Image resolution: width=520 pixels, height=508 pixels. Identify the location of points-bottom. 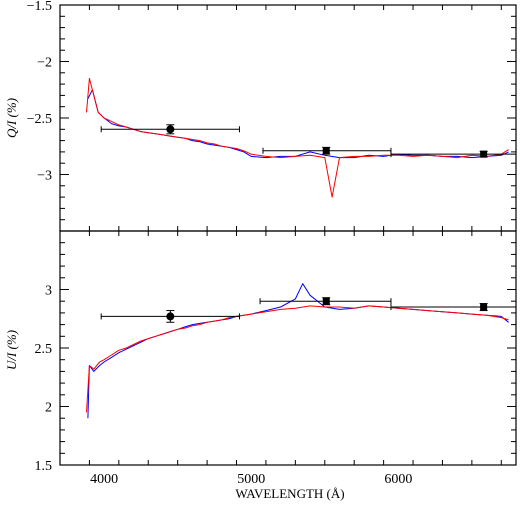
(308, 310).